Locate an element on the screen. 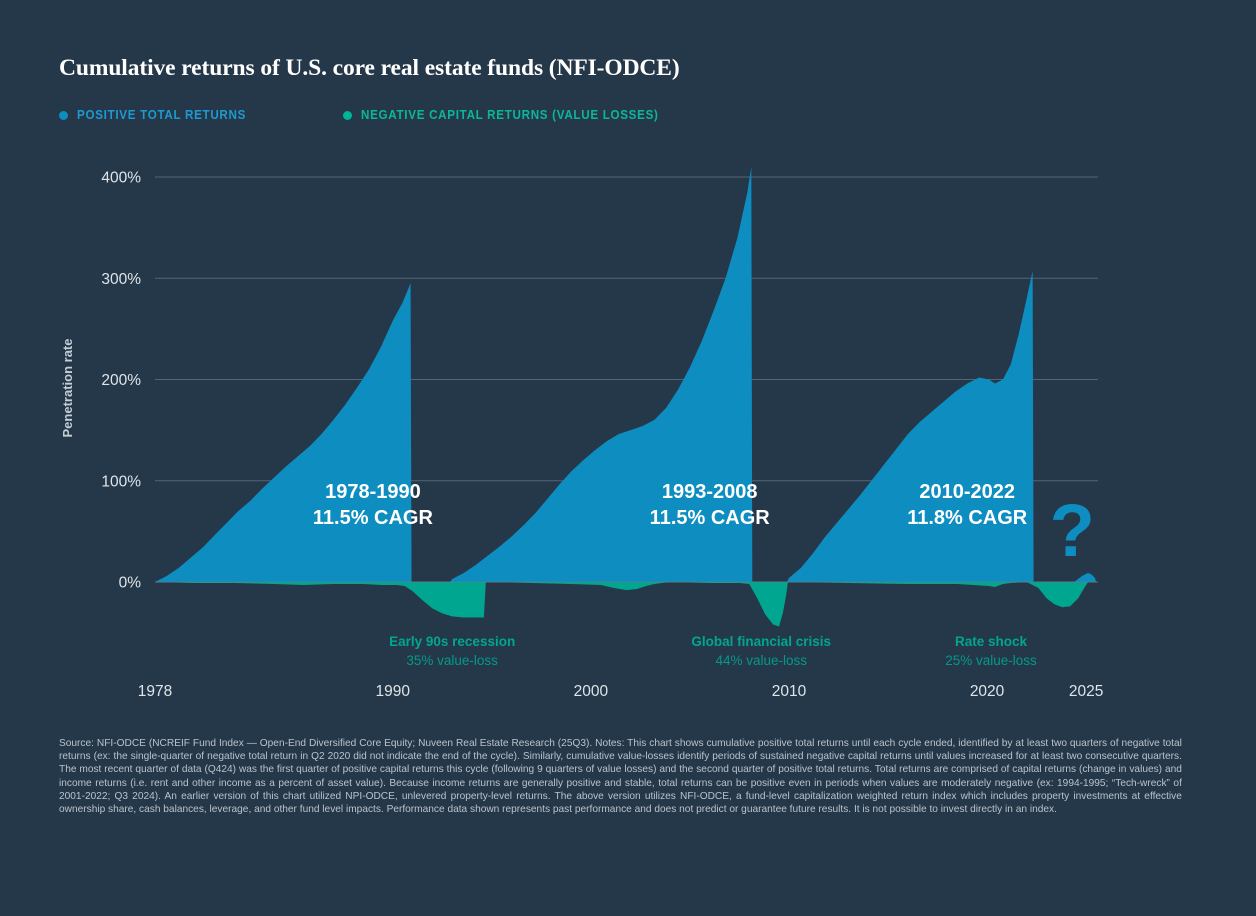 Image resolution: width=1256 pixels, height=916 pixels. x-axis-tick-label: 2000 is located at coordinates (591, 691).